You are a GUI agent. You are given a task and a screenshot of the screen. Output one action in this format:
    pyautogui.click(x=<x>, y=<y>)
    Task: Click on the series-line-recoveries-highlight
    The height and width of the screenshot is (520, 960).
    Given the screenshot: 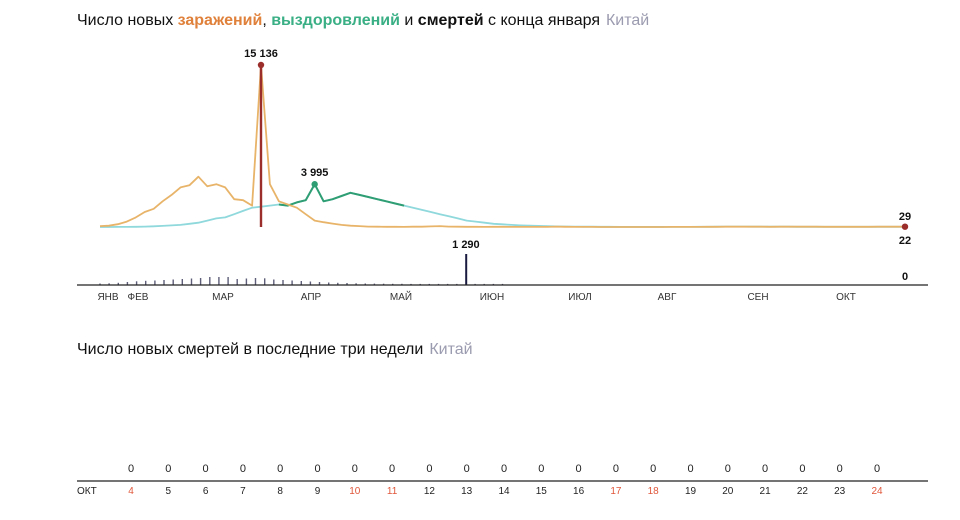 What is the action you would take?
    pyautogui.click(x=341, y=195)
    